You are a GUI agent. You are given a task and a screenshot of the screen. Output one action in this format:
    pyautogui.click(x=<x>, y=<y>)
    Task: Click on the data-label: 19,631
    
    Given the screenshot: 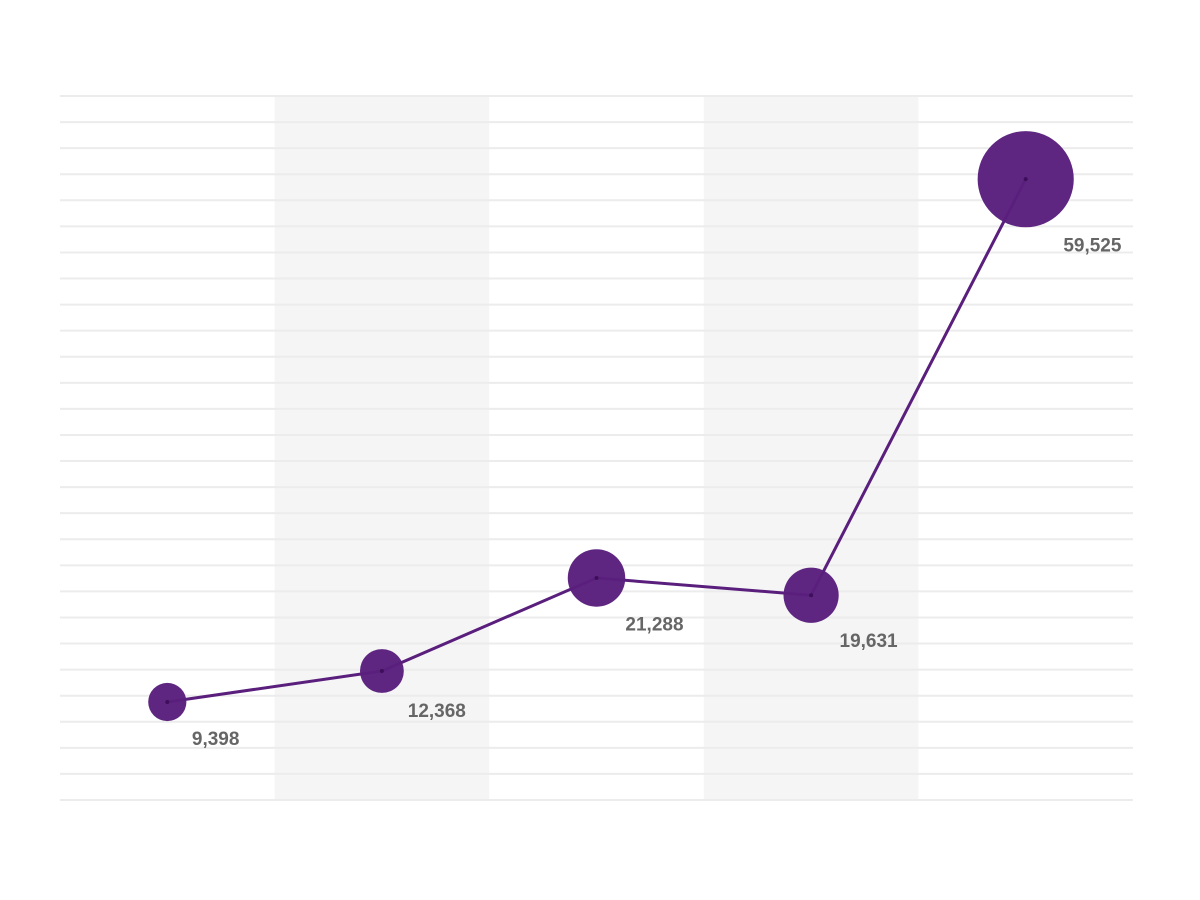 What is the action you would take?
    pyautogui.click(x=869, y=641)
    